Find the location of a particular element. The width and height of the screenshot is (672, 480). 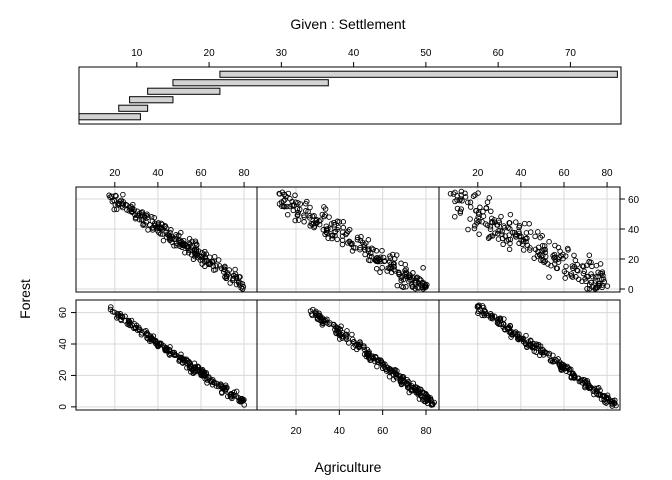

scatter-panel: 0 20 40 60 is located at coordinates (158, 355).